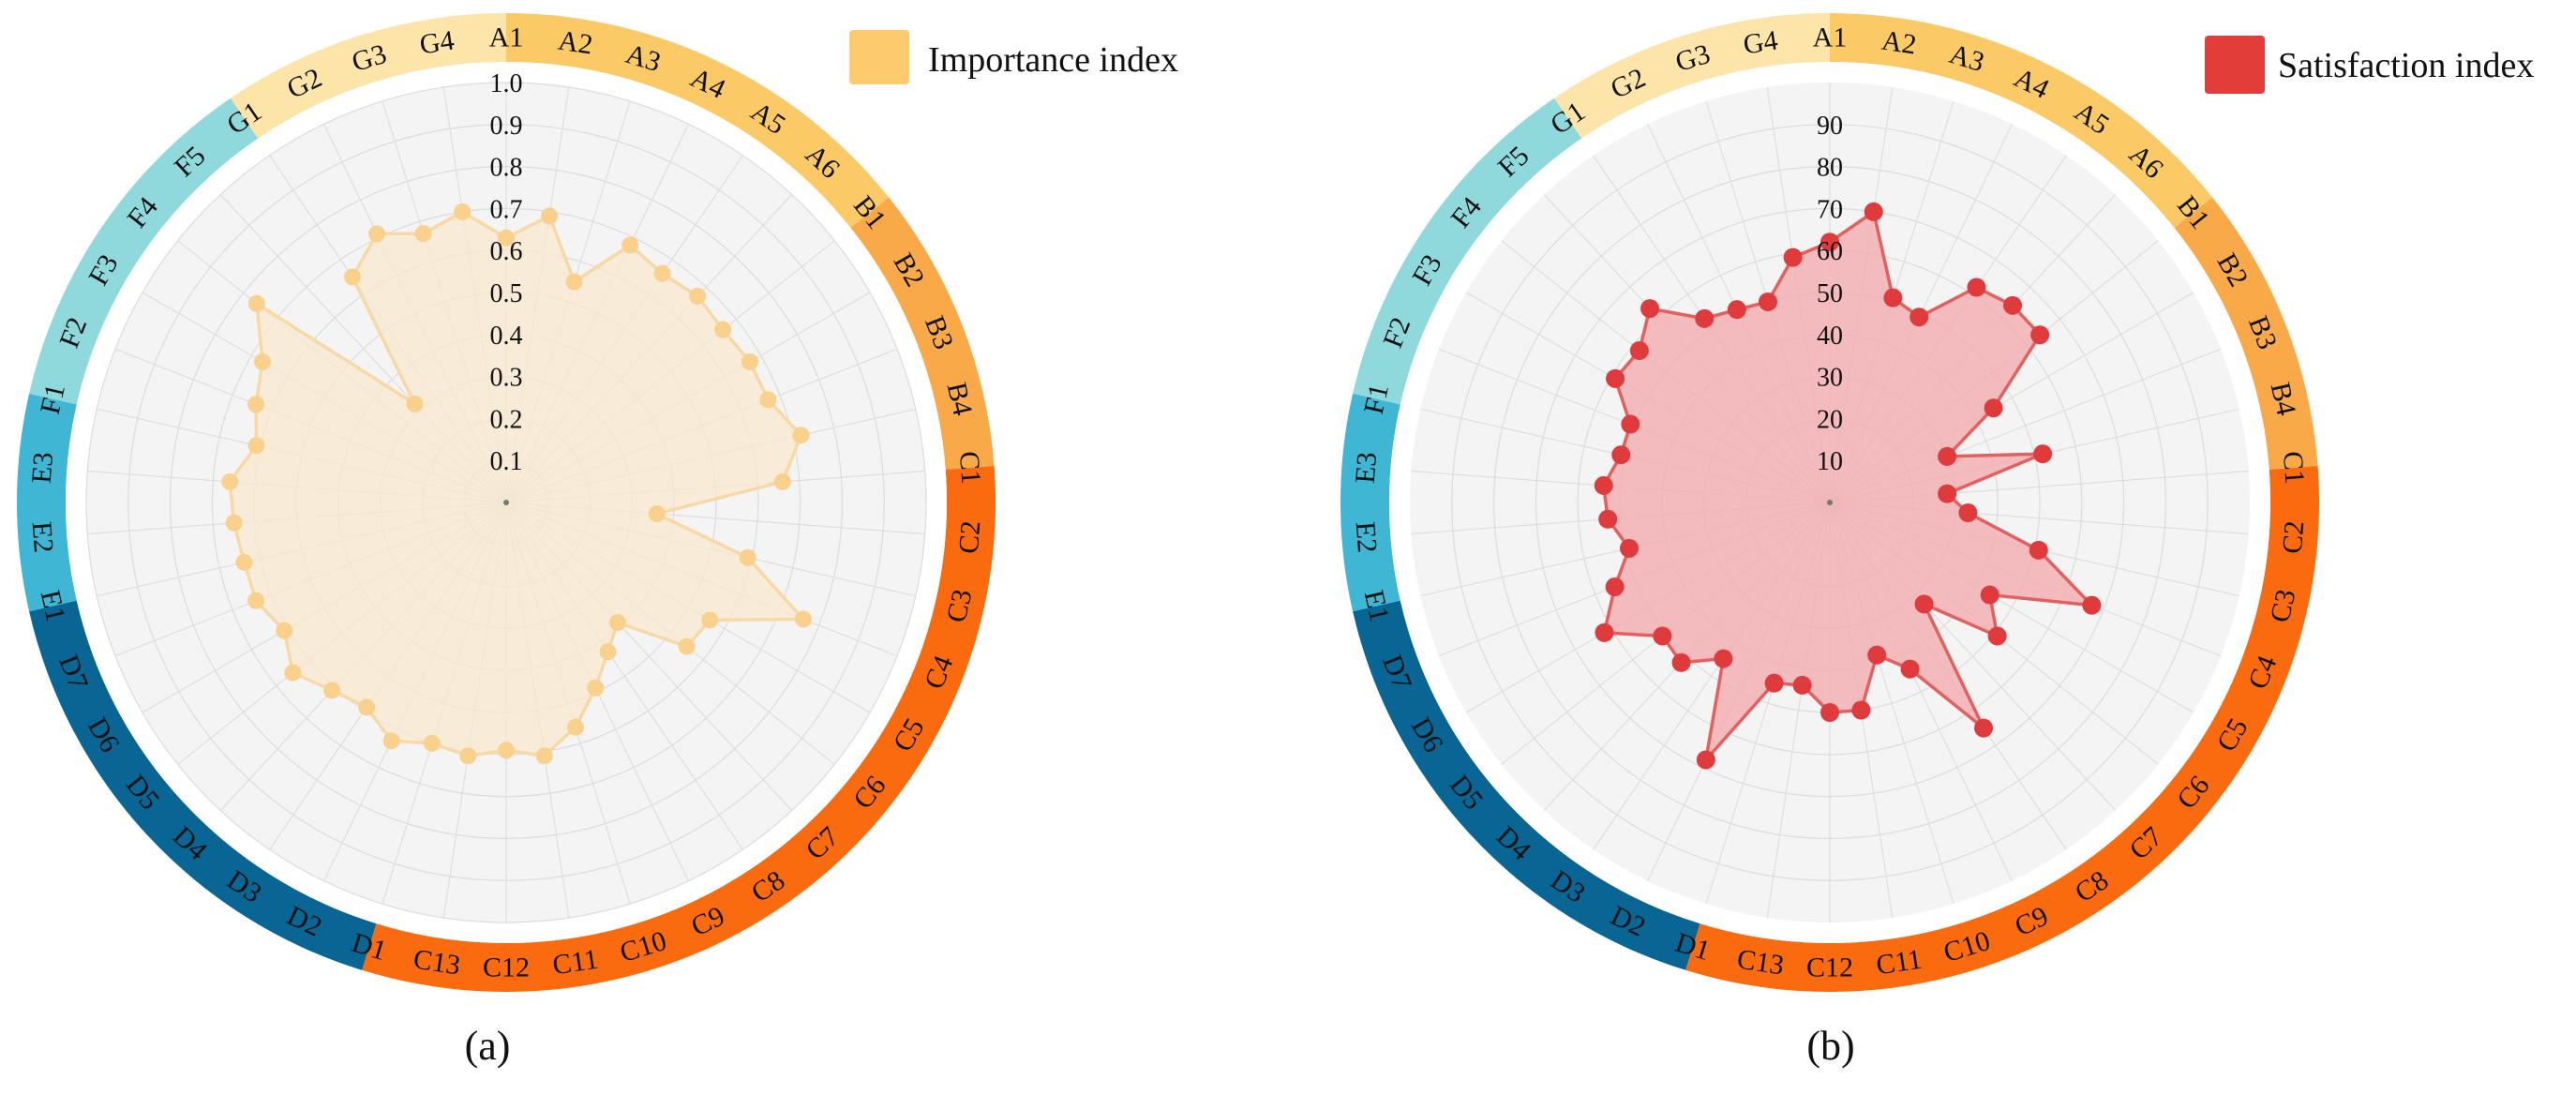  I want to click on category-label-b-c2: C2, so click(2294, 536).